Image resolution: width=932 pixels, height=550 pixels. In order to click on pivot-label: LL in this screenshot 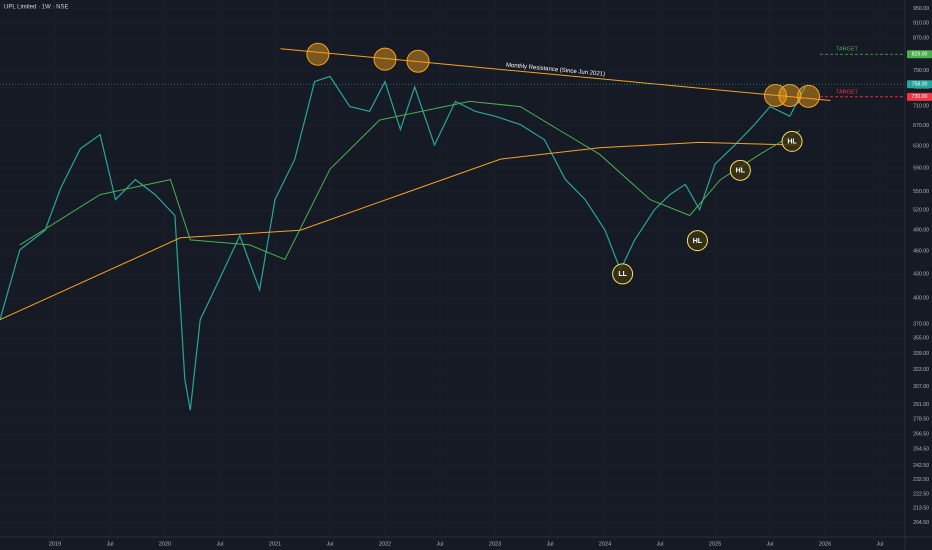, I will do `click(622, 274)`.